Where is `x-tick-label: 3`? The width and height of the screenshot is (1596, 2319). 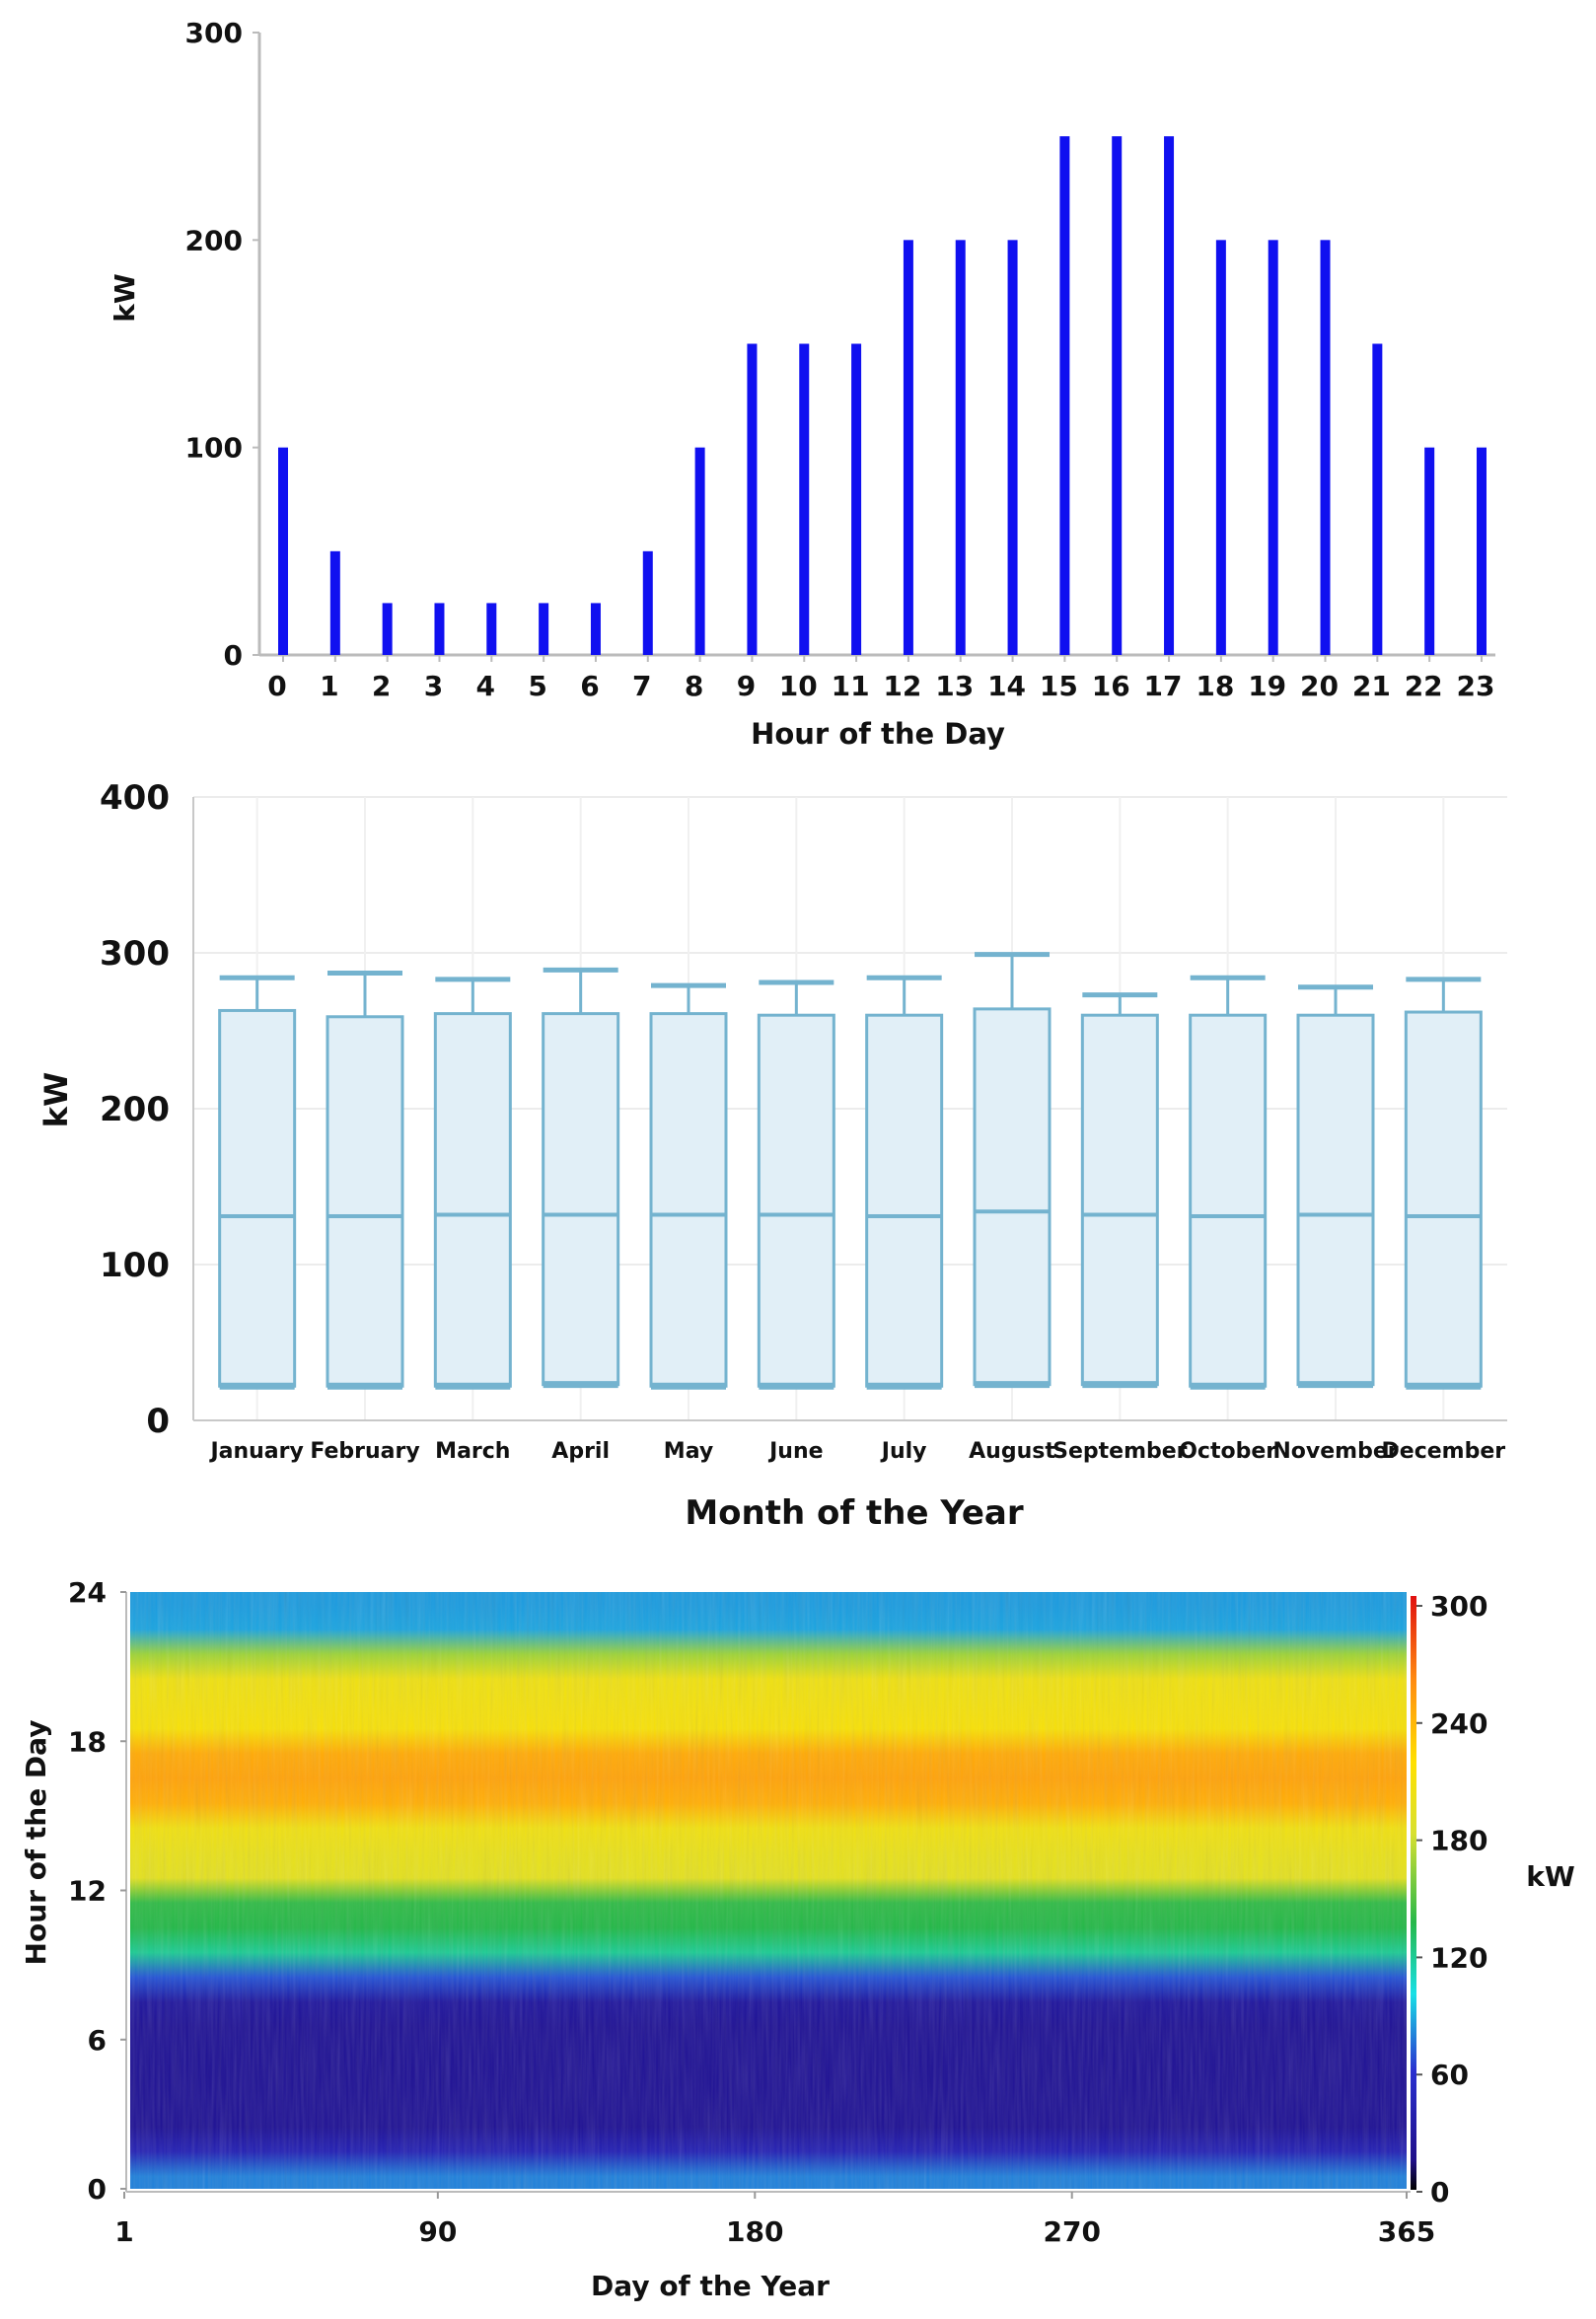
x-tick-label: 3 is located at coordinates (433, 686).